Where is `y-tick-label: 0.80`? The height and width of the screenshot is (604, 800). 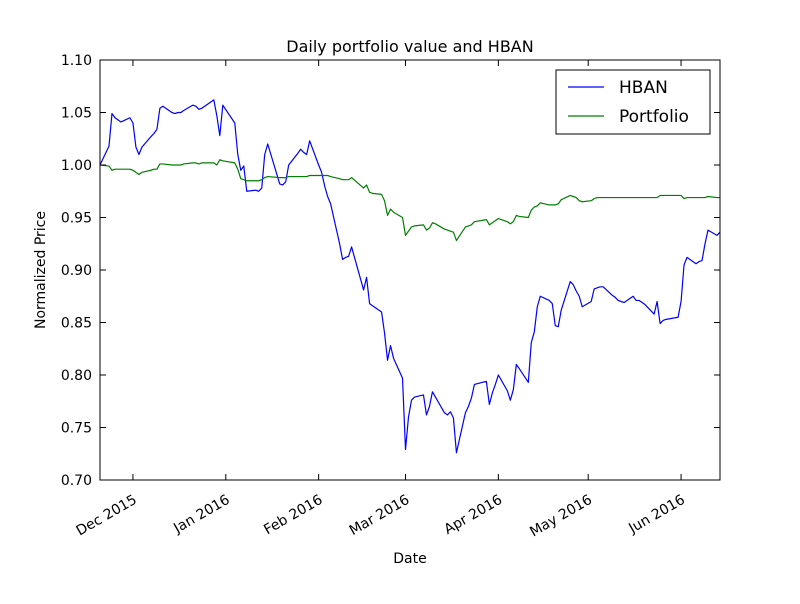
y-tick-label: 0.80 is located at coordinates (76, 376).